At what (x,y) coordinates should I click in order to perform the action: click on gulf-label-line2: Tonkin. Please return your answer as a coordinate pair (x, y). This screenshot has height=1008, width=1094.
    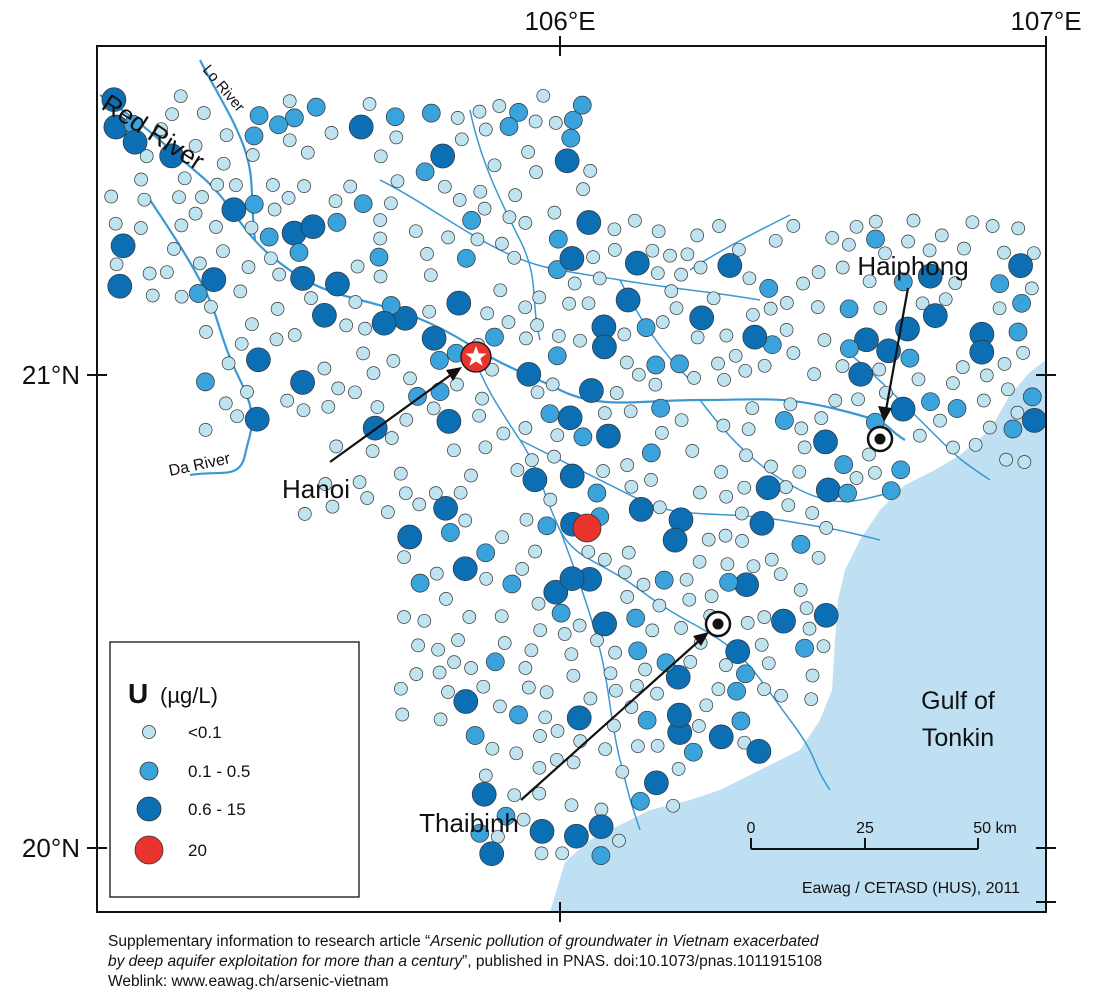
    Looking at the image, I should click on (958, 738).